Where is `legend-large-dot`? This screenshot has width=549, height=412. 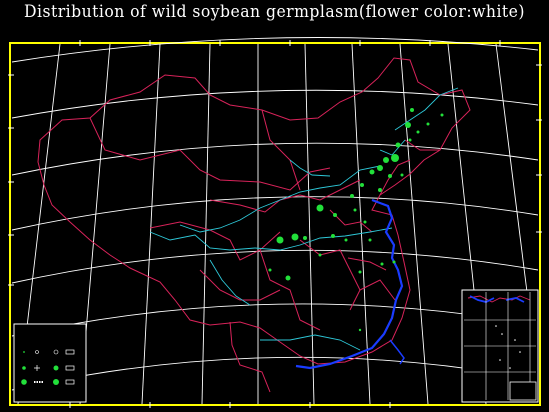 legend-large-dot is located at coordinates (24, 382).